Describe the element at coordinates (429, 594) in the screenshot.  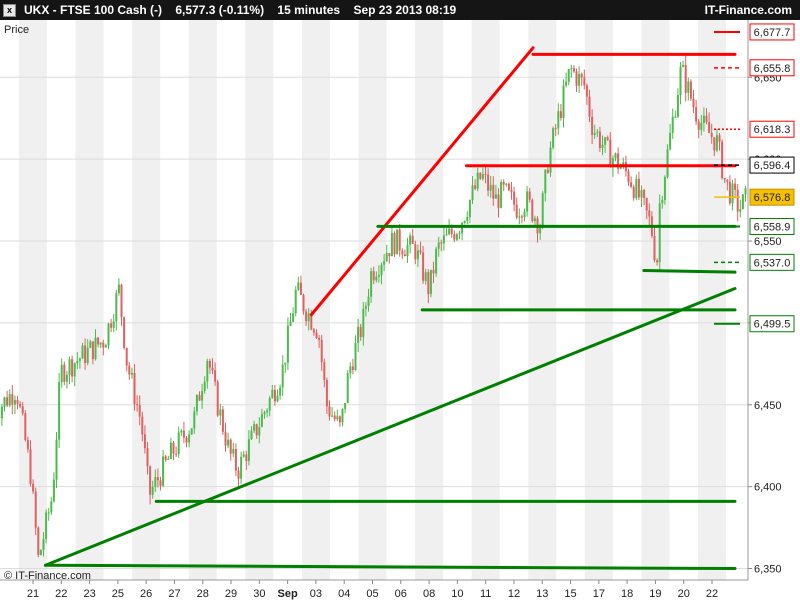
I see `x-tick-label: 08` at that location.